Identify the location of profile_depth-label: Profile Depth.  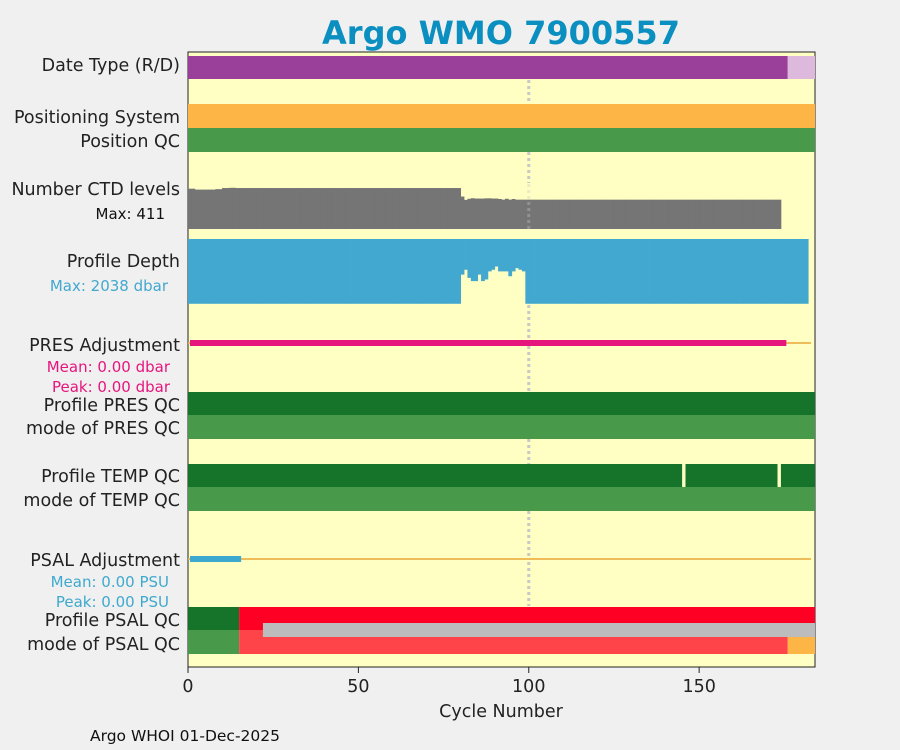
(123, 262).